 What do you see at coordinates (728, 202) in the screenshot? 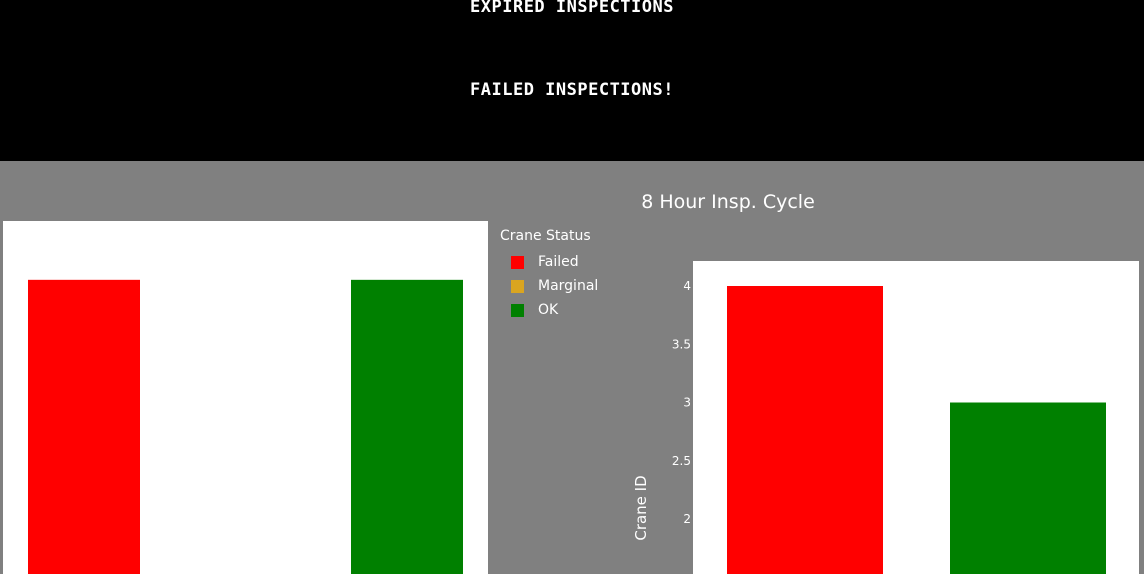
I see `chart-right-title: 8 Hour Insp. Cycle` at bounding box center [728, 202].